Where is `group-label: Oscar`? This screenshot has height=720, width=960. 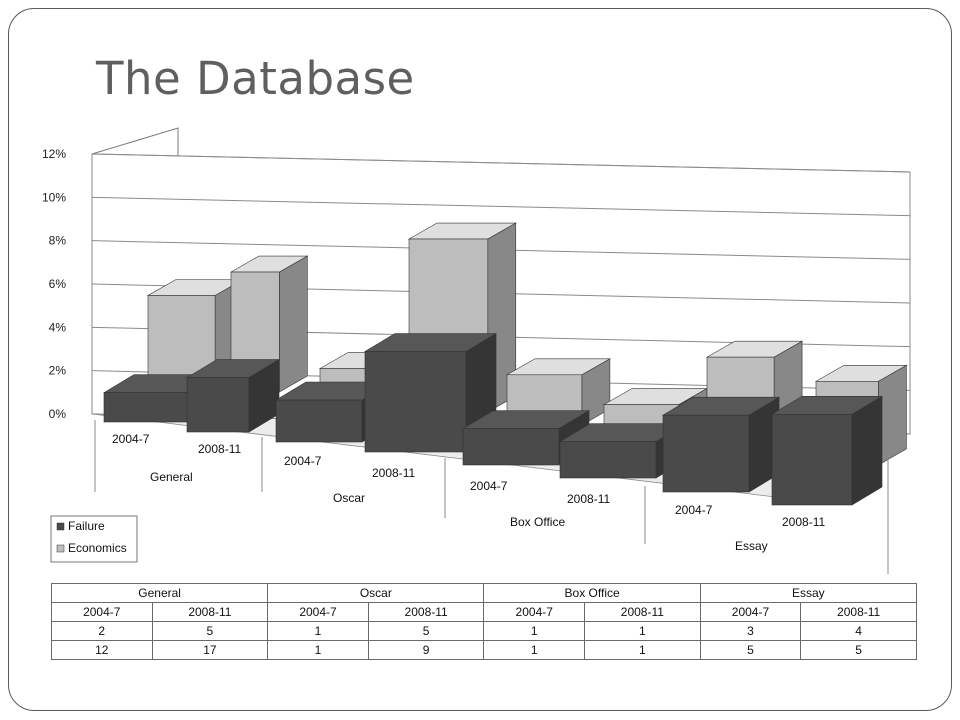 group-label: Oscar is located at coordinates (349, 498).